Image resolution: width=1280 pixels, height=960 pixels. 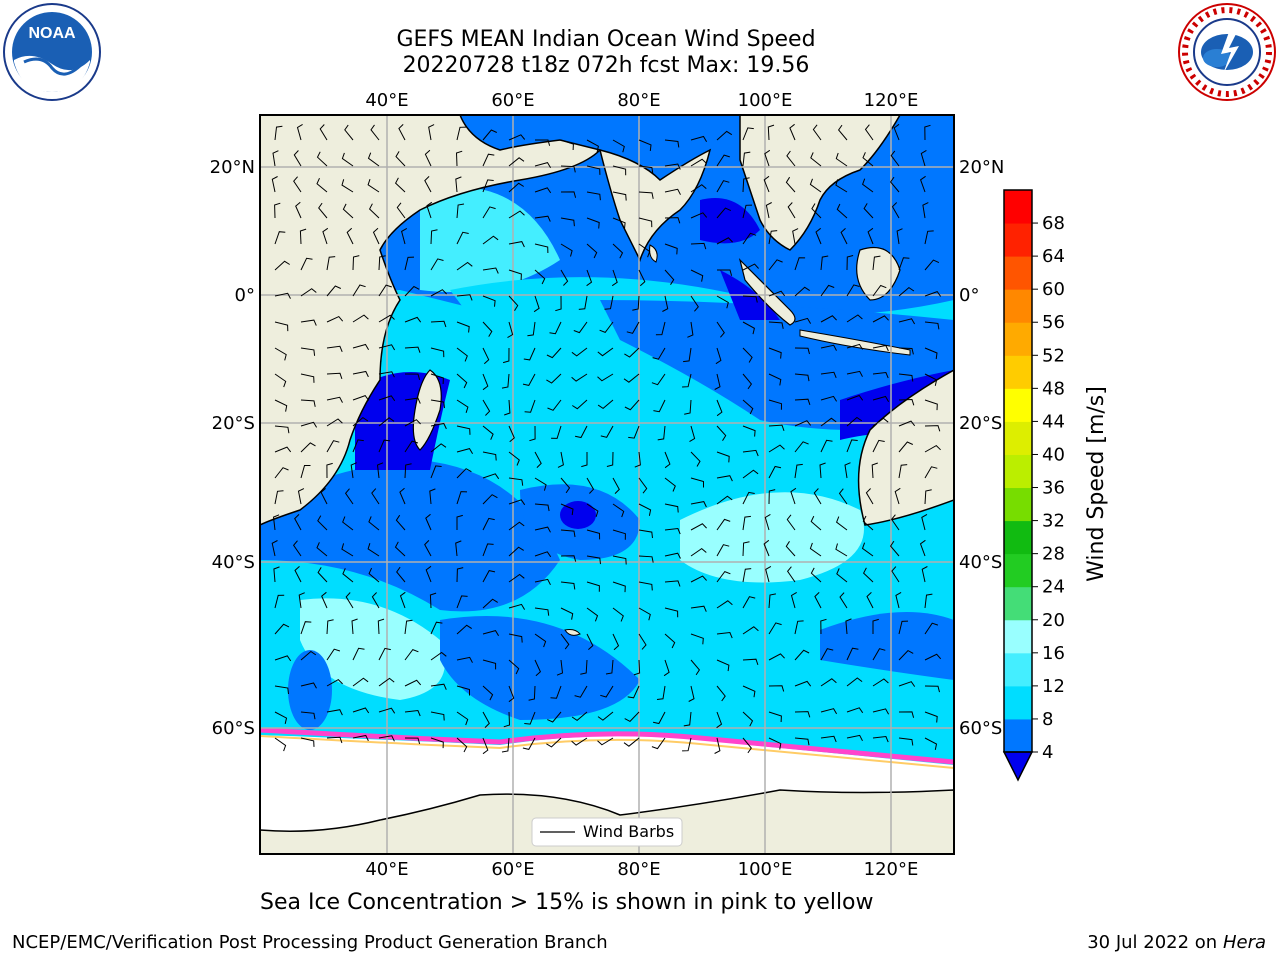 What do you see at coordinates (606, 65) in the screenshot?
I see `forecast-subtitle: 20220728 t18z 072h fcst Max: 19.56` at bounding box center [606, 65].